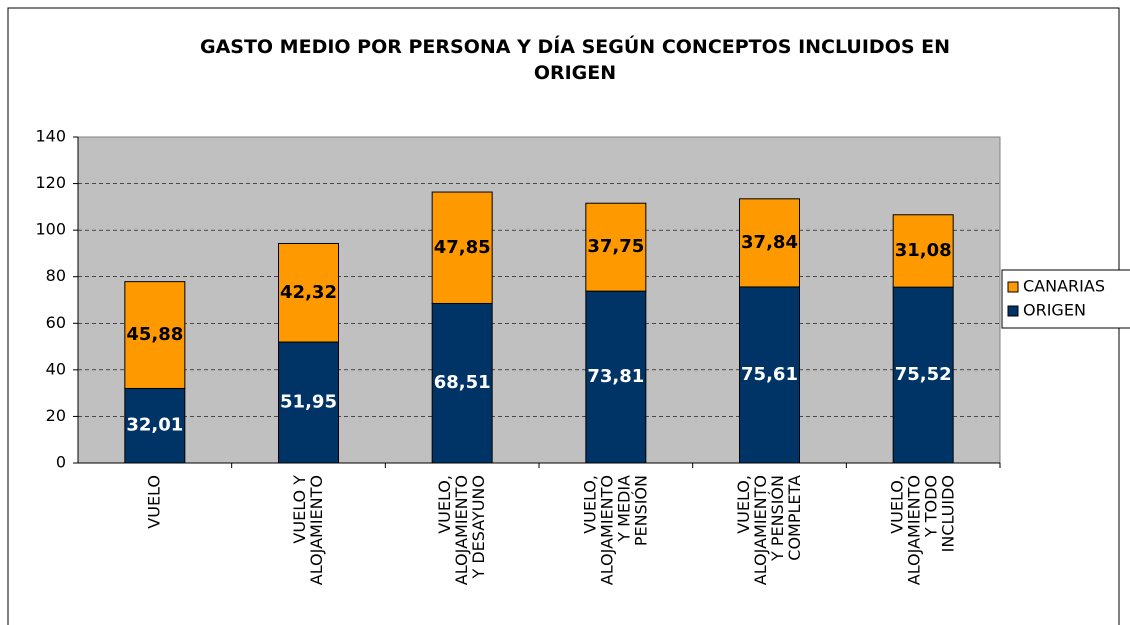 This screenshot has height=625, width=1130. Describe the element at coordinates (153, 502) in the screenshot. I see `x-tick-label: VUELO` at that location.